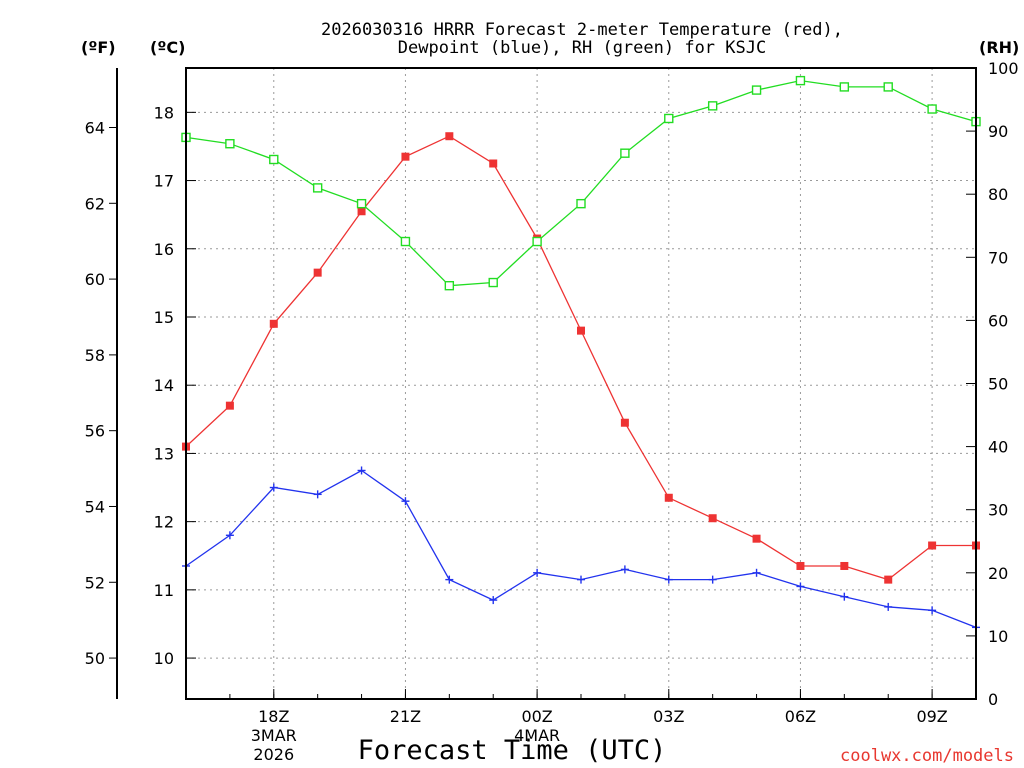  I want to click on fahrenheit-unit-label: (ºF), so click(98, 47).